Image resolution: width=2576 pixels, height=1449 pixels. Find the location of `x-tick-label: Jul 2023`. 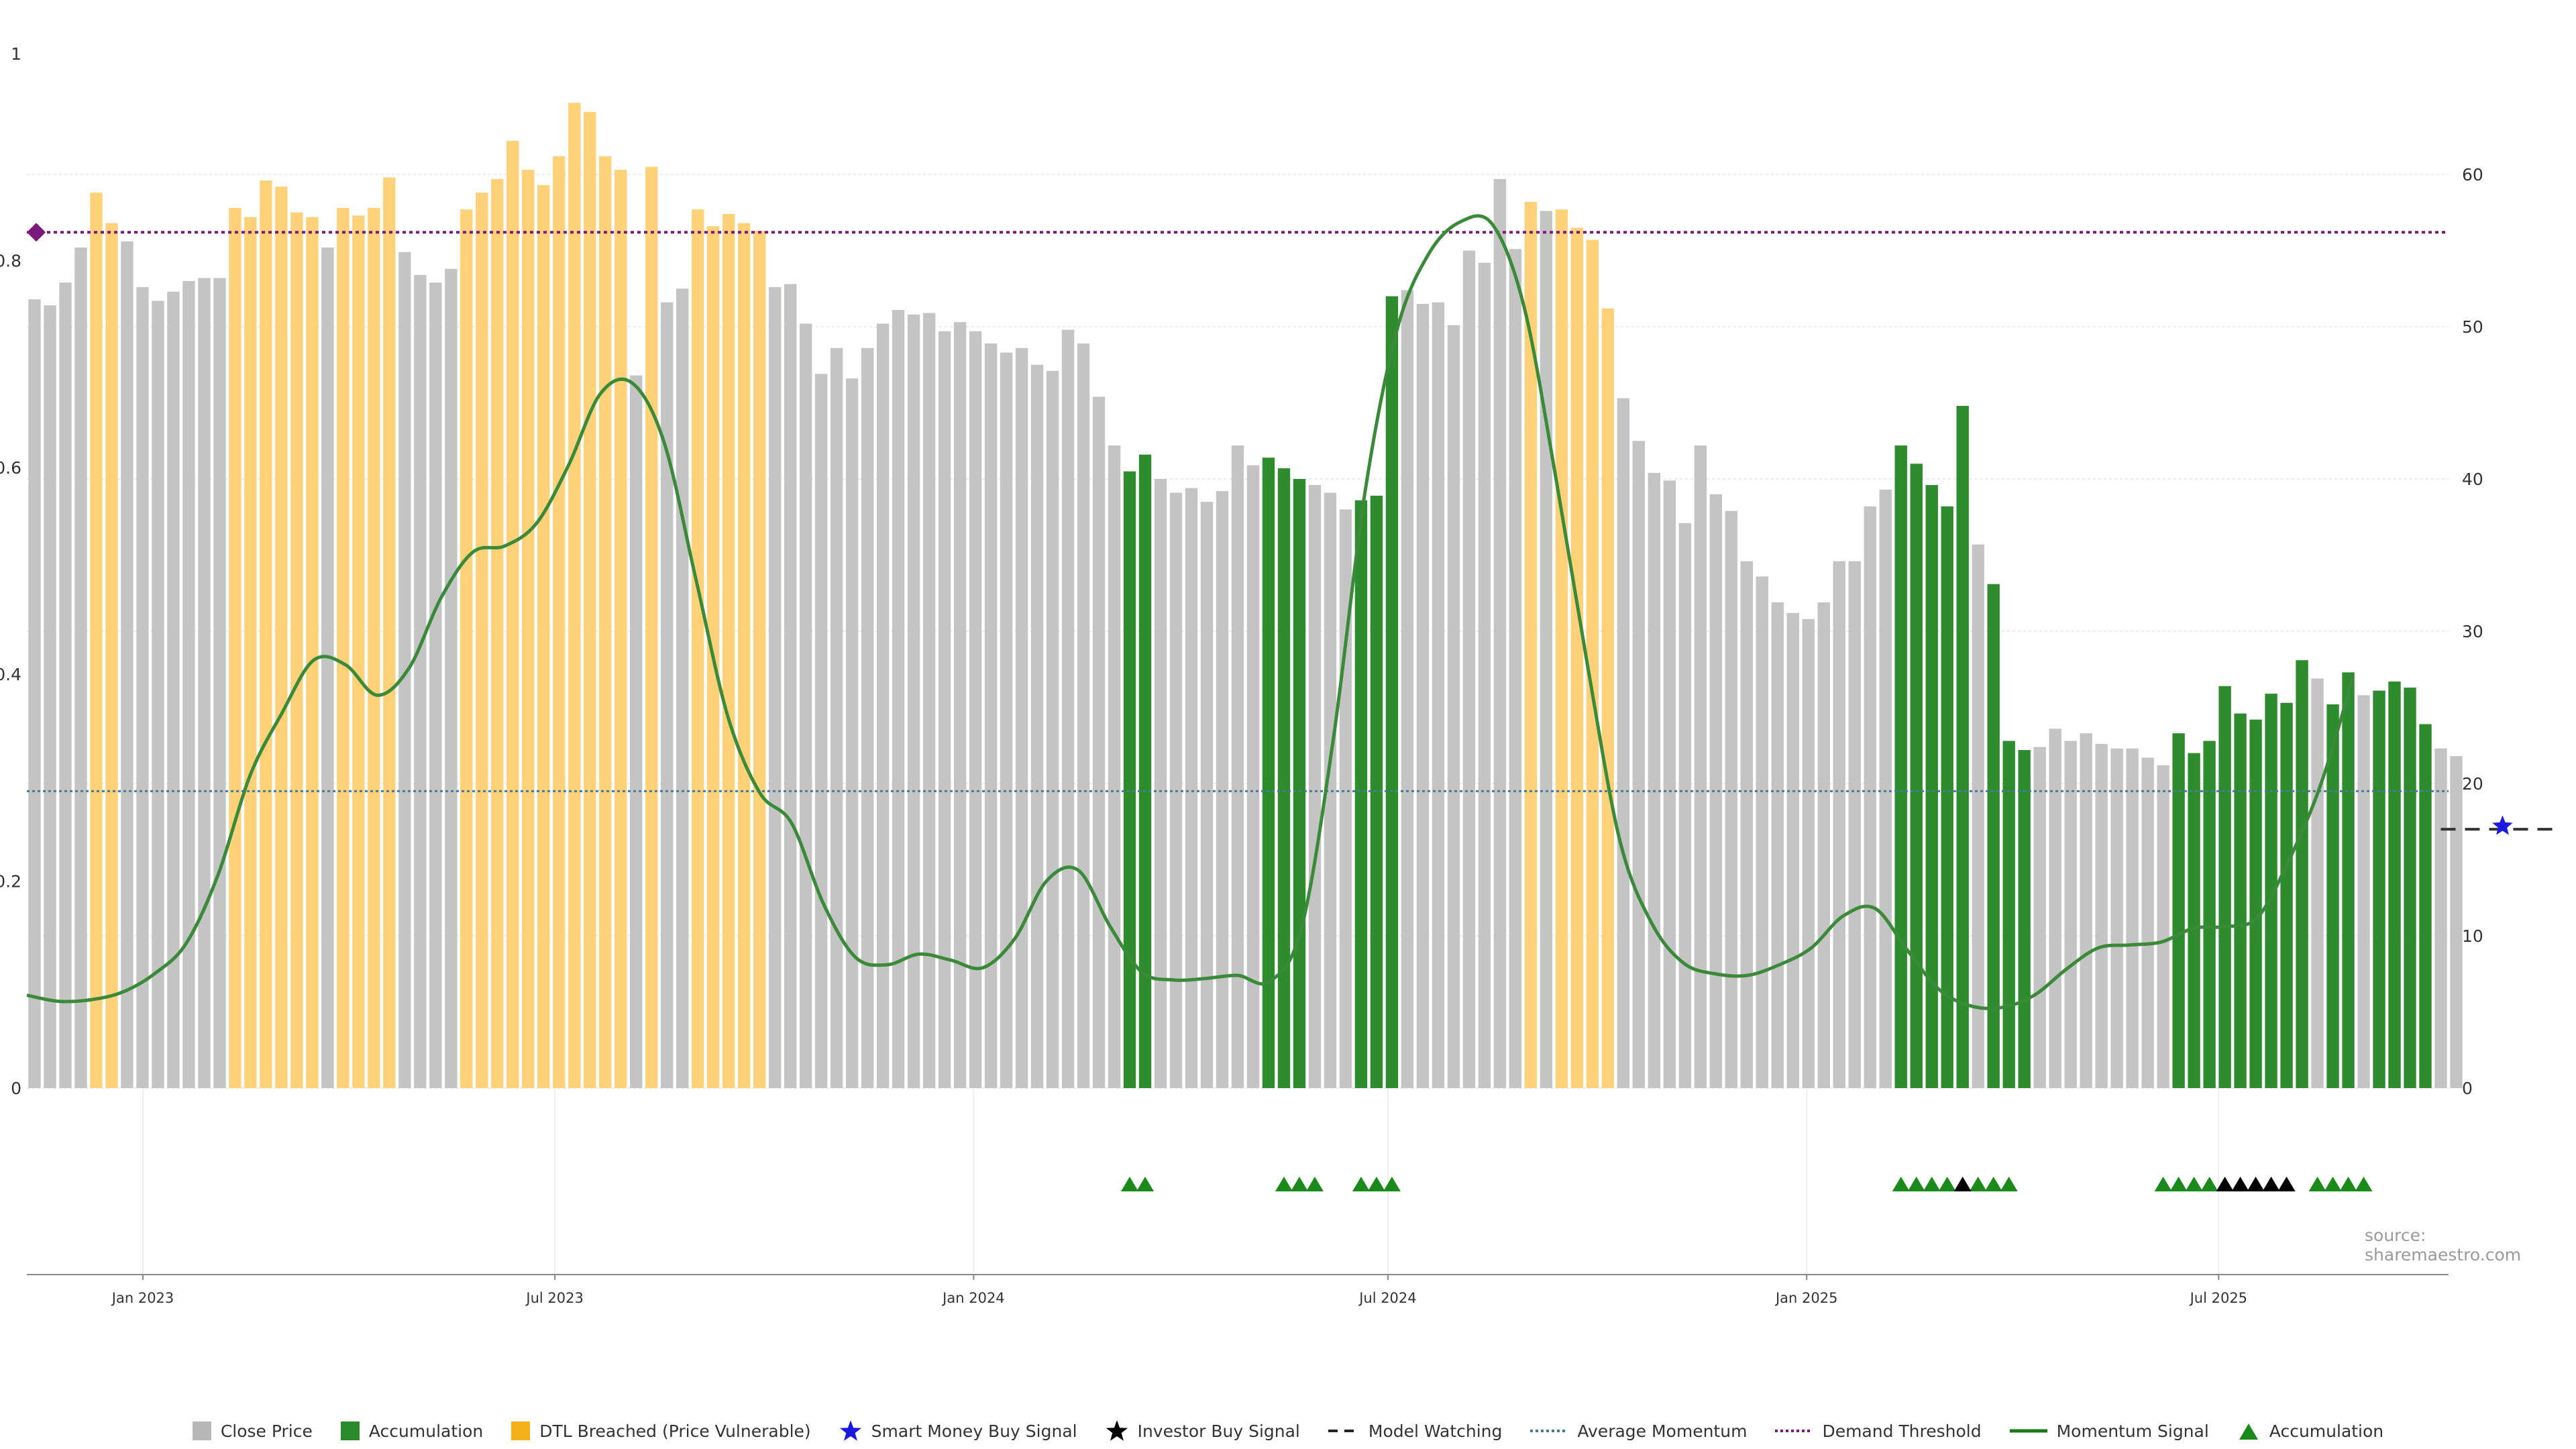

x-tick-label: Jul 2023 is located at coordinates (554, 1298).